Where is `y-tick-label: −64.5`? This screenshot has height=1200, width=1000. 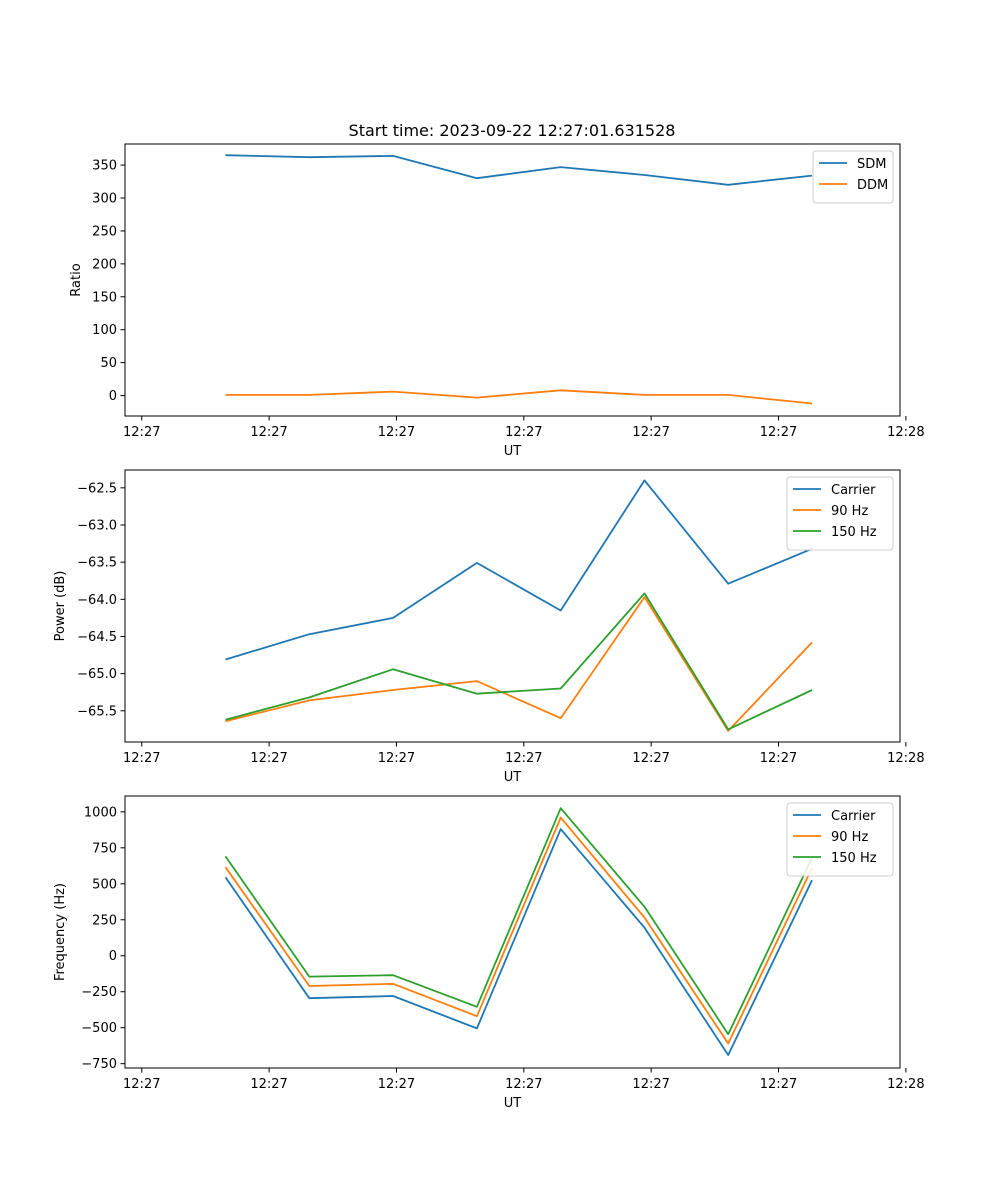 y-tick-label: −64.5 is located at coordinates (97, 637).